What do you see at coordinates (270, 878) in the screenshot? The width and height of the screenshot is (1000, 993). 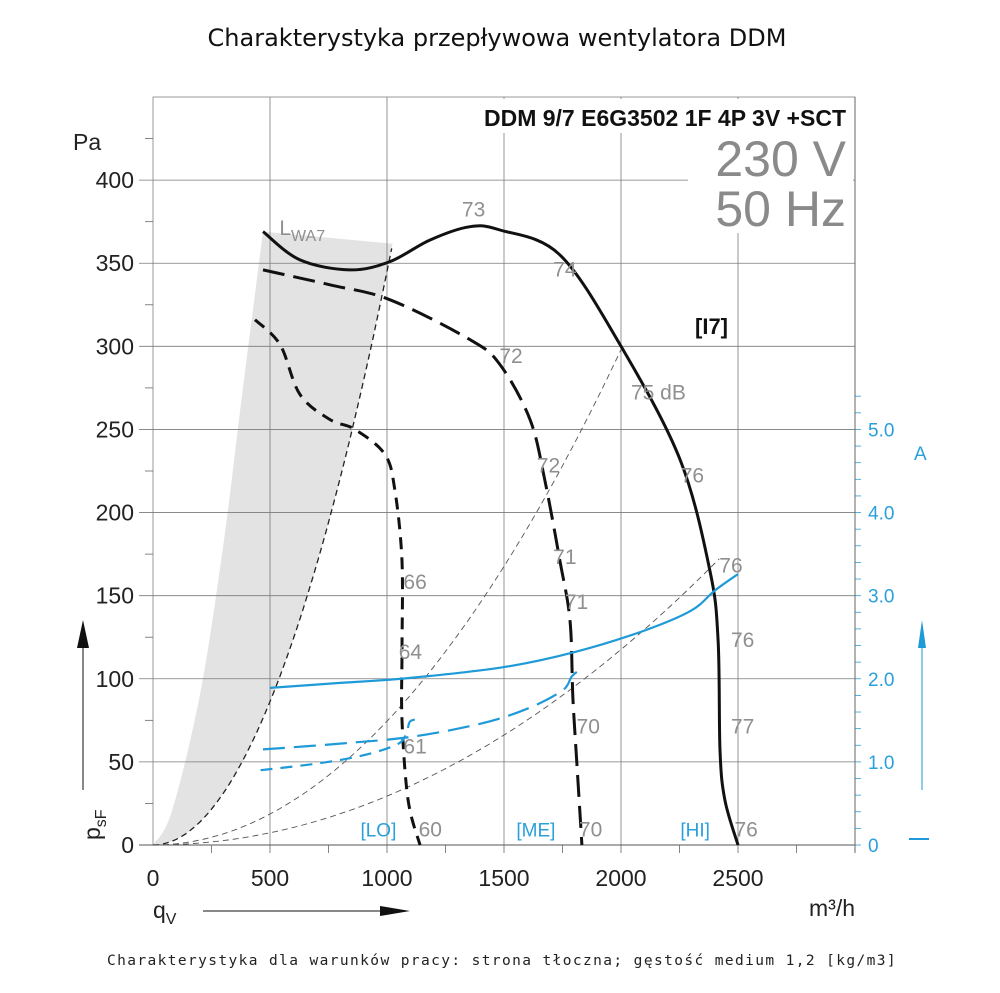 I see `x-tick-label: 500` at bounding box center [270, 878].